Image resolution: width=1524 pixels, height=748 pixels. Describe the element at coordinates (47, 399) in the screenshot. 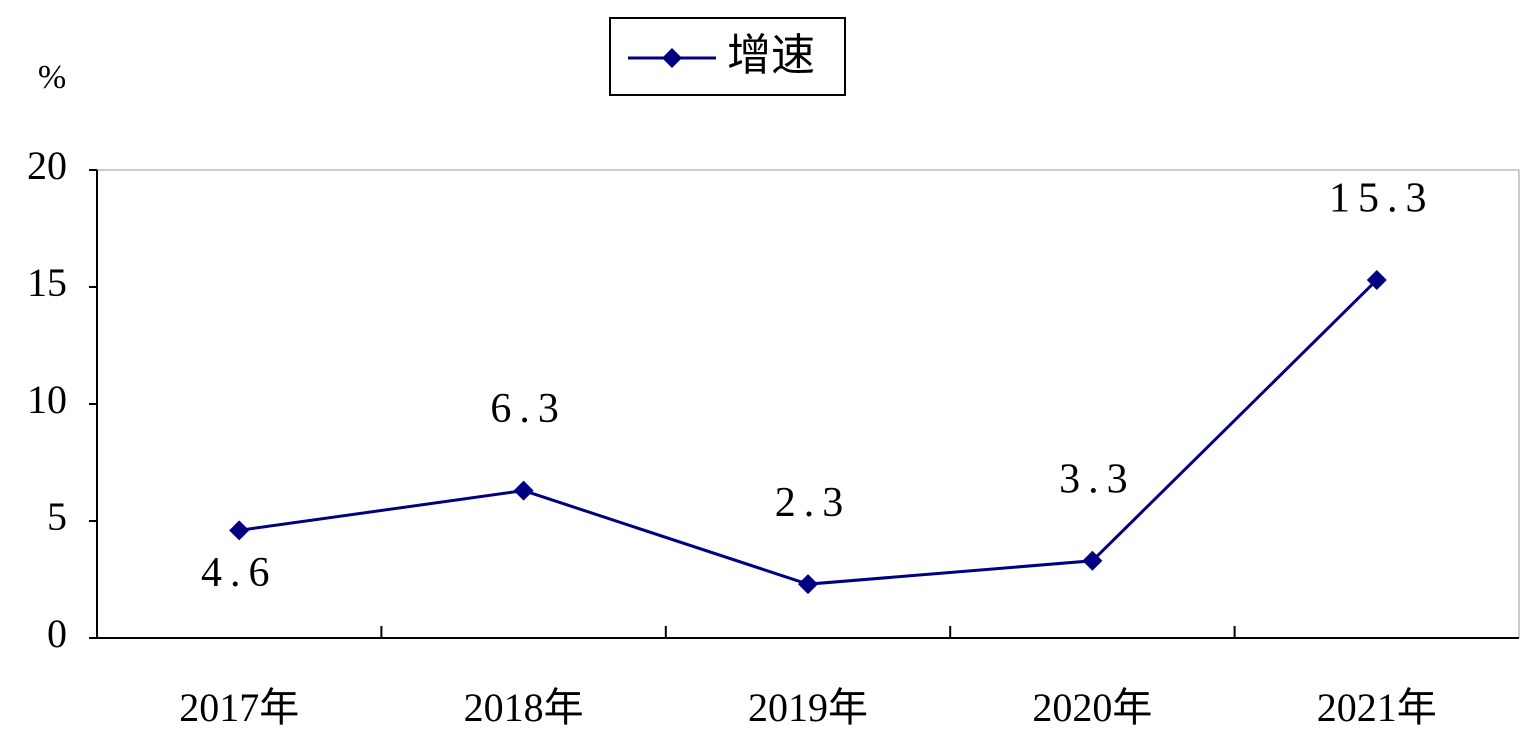

I see `y-tick-label: 10` at that location.